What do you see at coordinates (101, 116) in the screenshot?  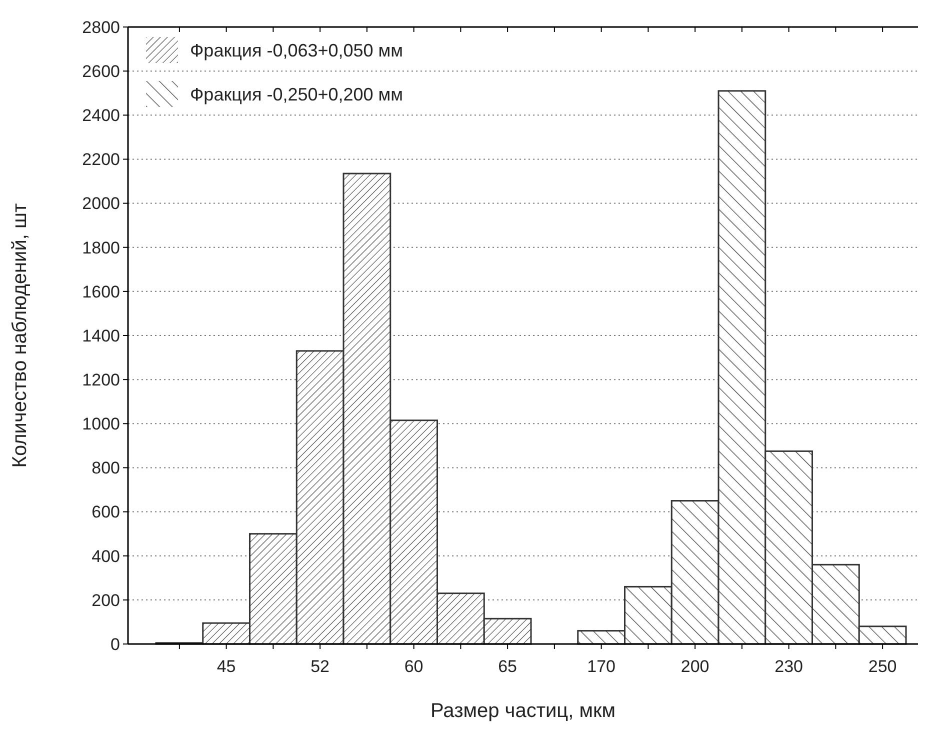 I see `y-tick-label: 2400` at bounding box center [101, 116].